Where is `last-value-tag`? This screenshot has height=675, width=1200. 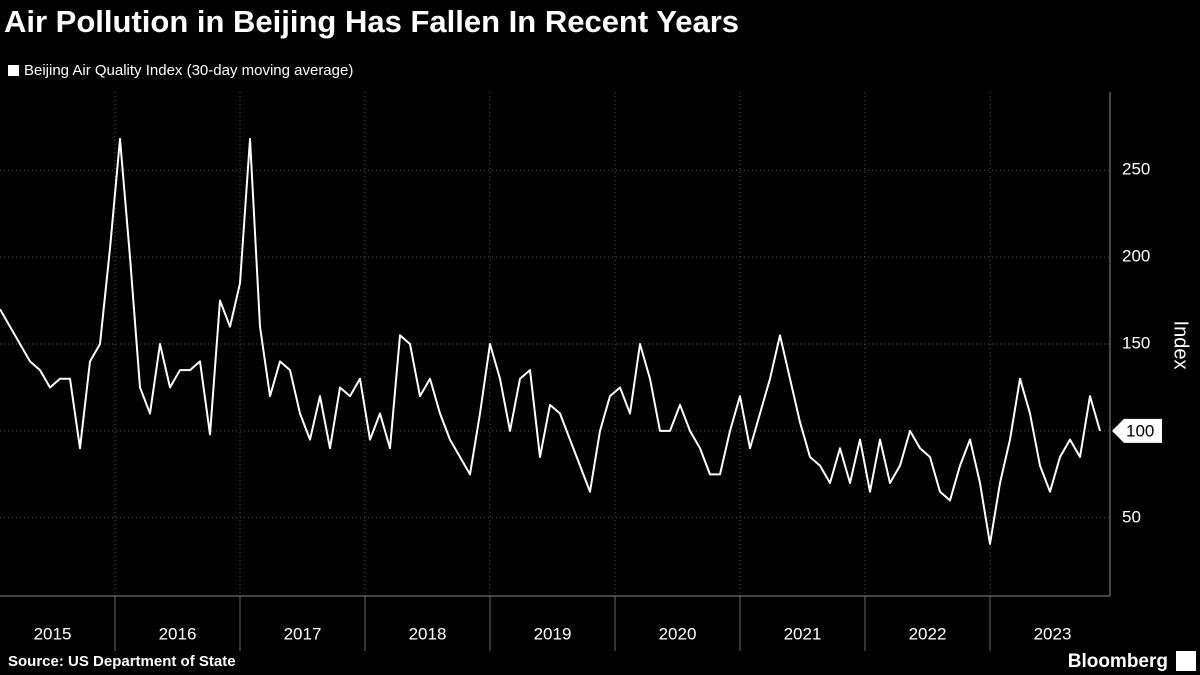
last-value-tag is located at coordinates (1137, 430).